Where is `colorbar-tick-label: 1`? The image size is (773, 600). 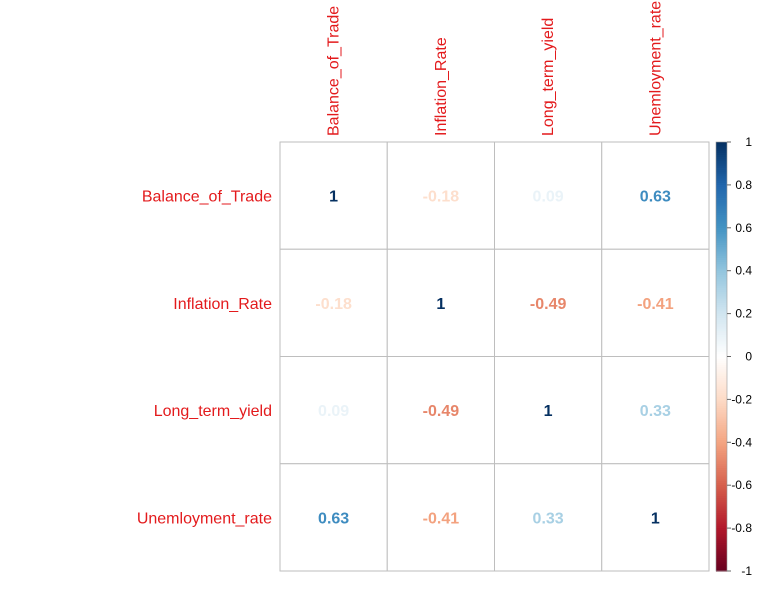 colorbar-tick-label: 1 is located at coordinates (748, 142).